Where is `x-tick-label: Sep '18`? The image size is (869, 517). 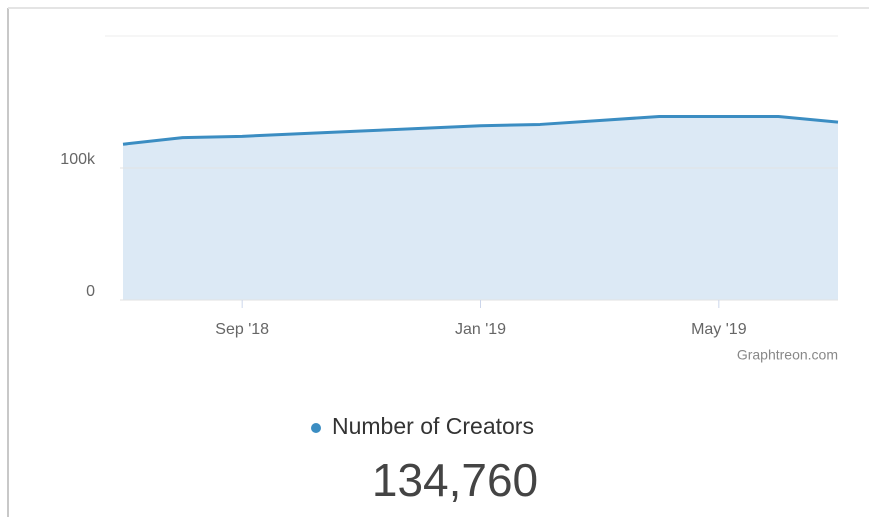 x-tick-label: Sep '18 is located at coordinates (242, 329).